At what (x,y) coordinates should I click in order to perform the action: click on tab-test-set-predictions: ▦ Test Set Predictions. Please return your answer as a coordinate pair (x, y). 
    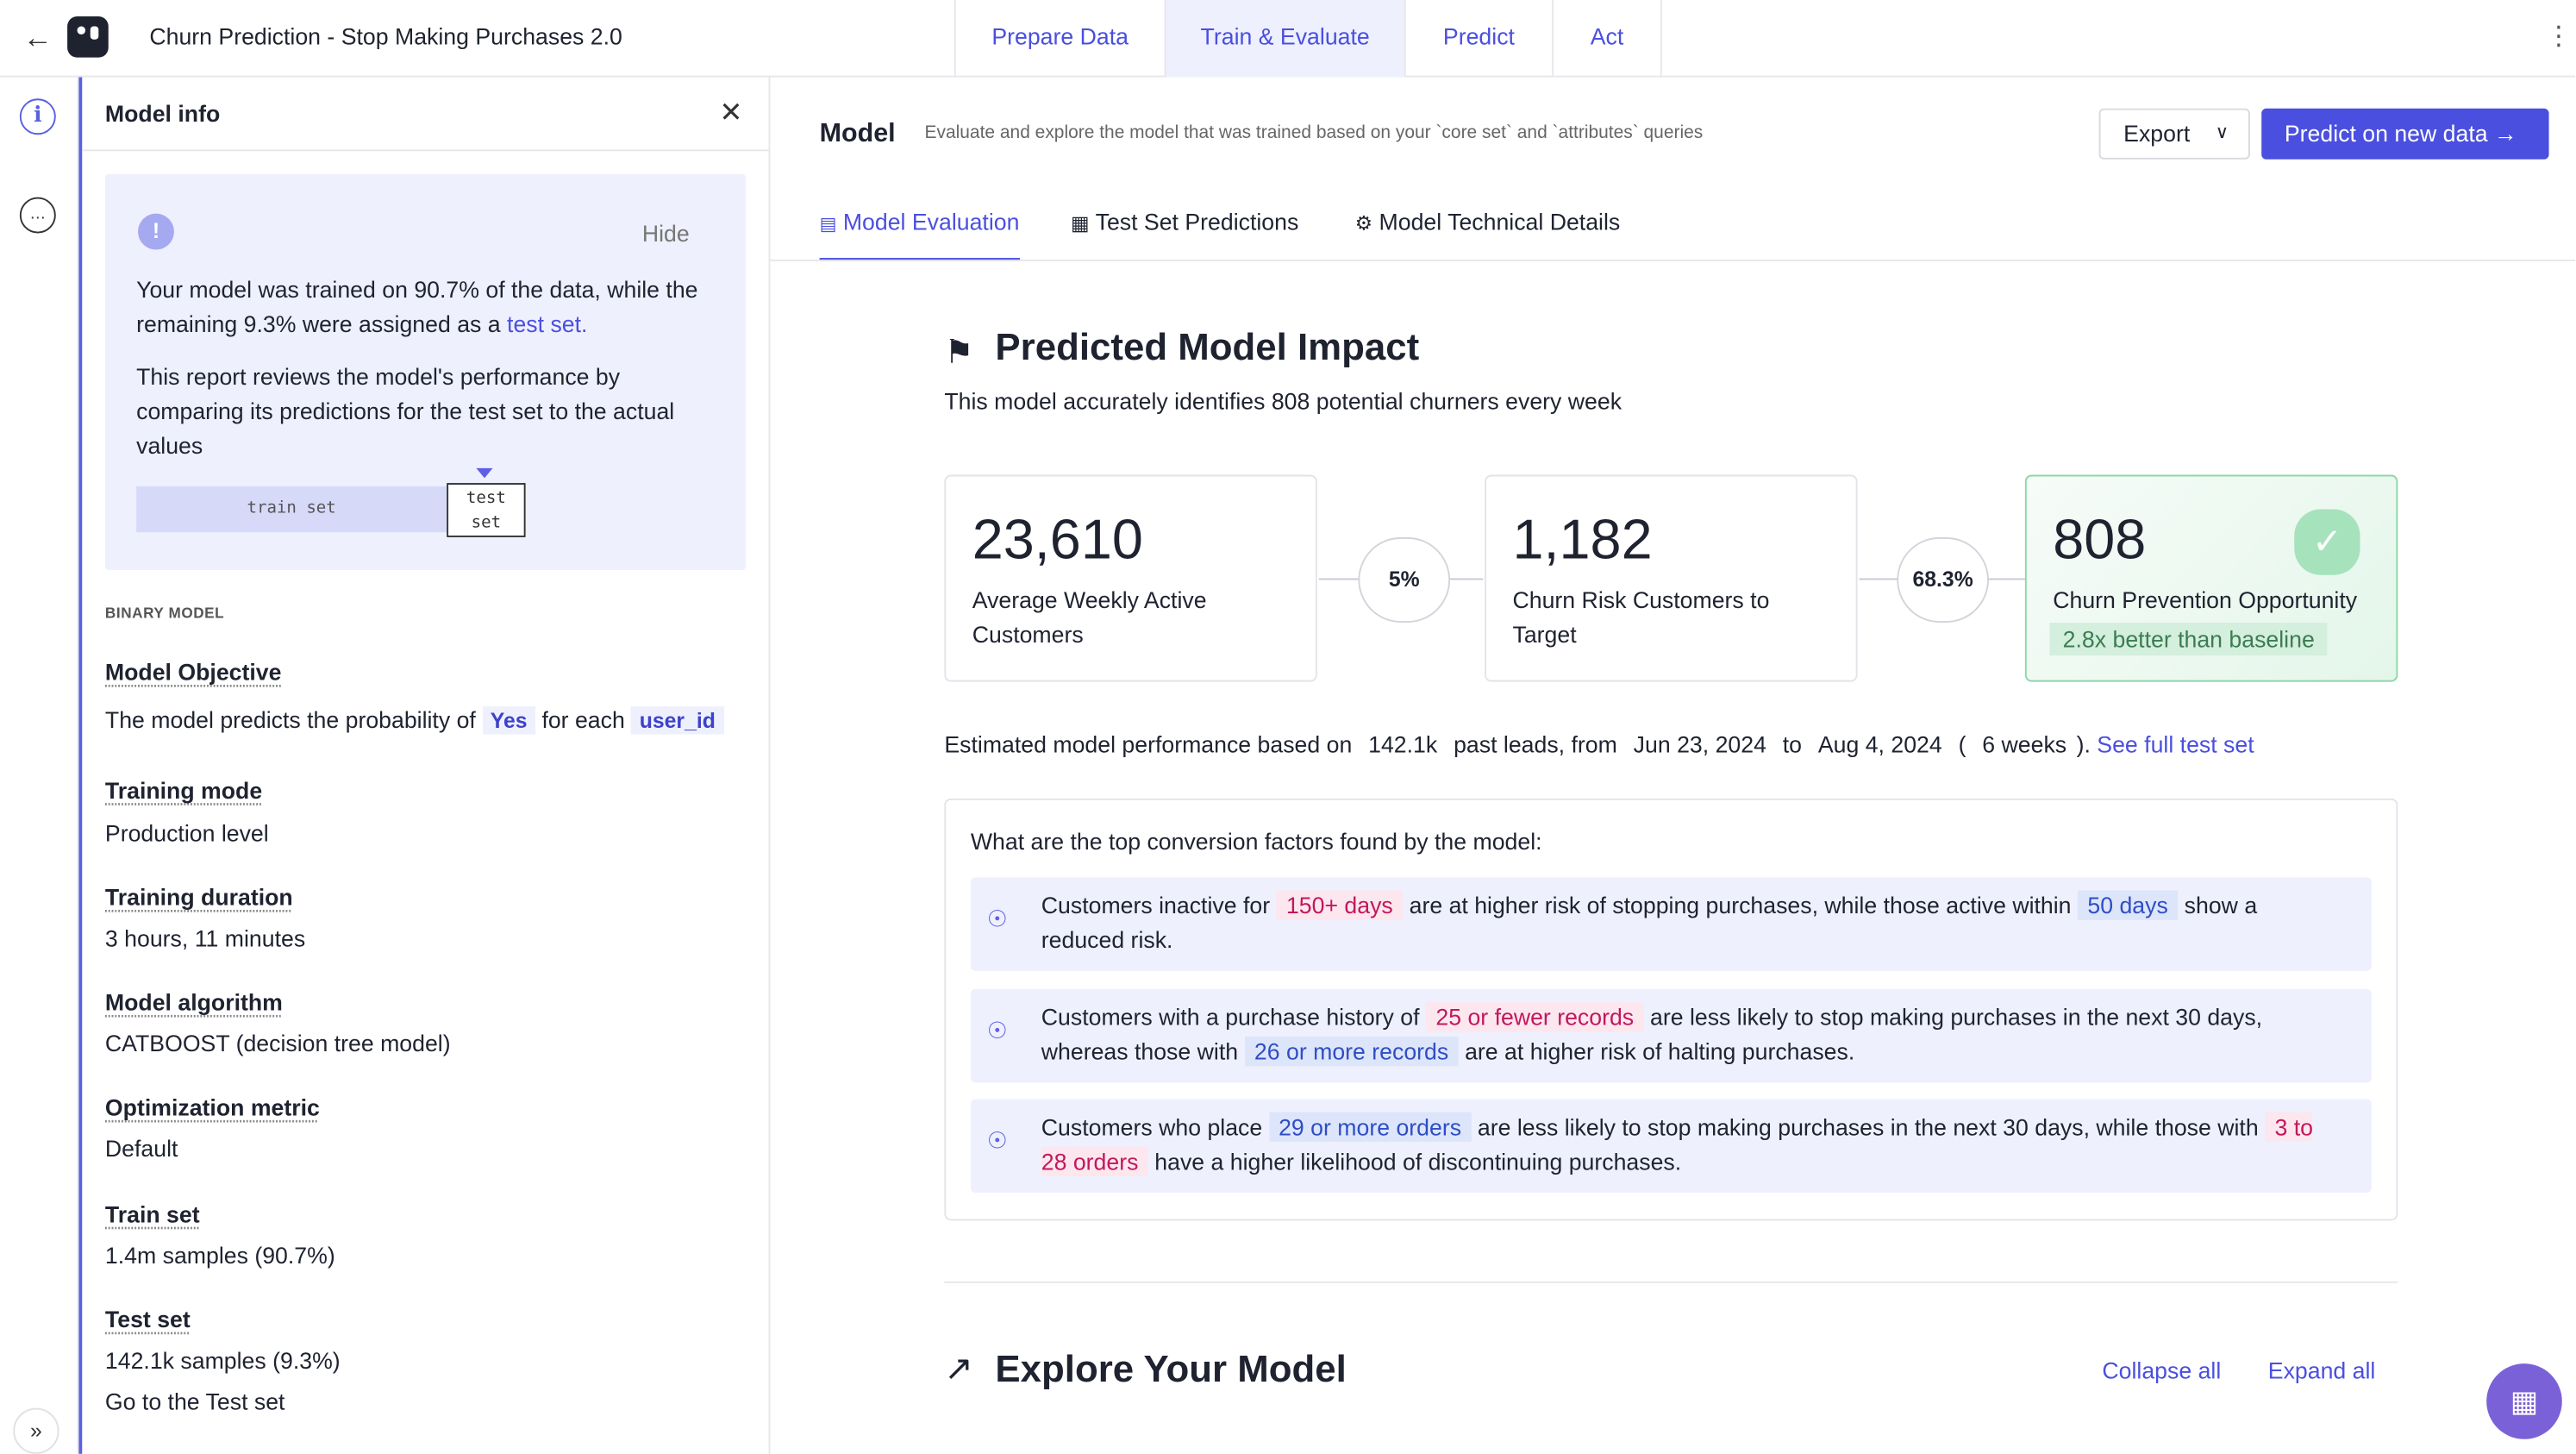
    Looking at the image, I should click on (1184, 235).